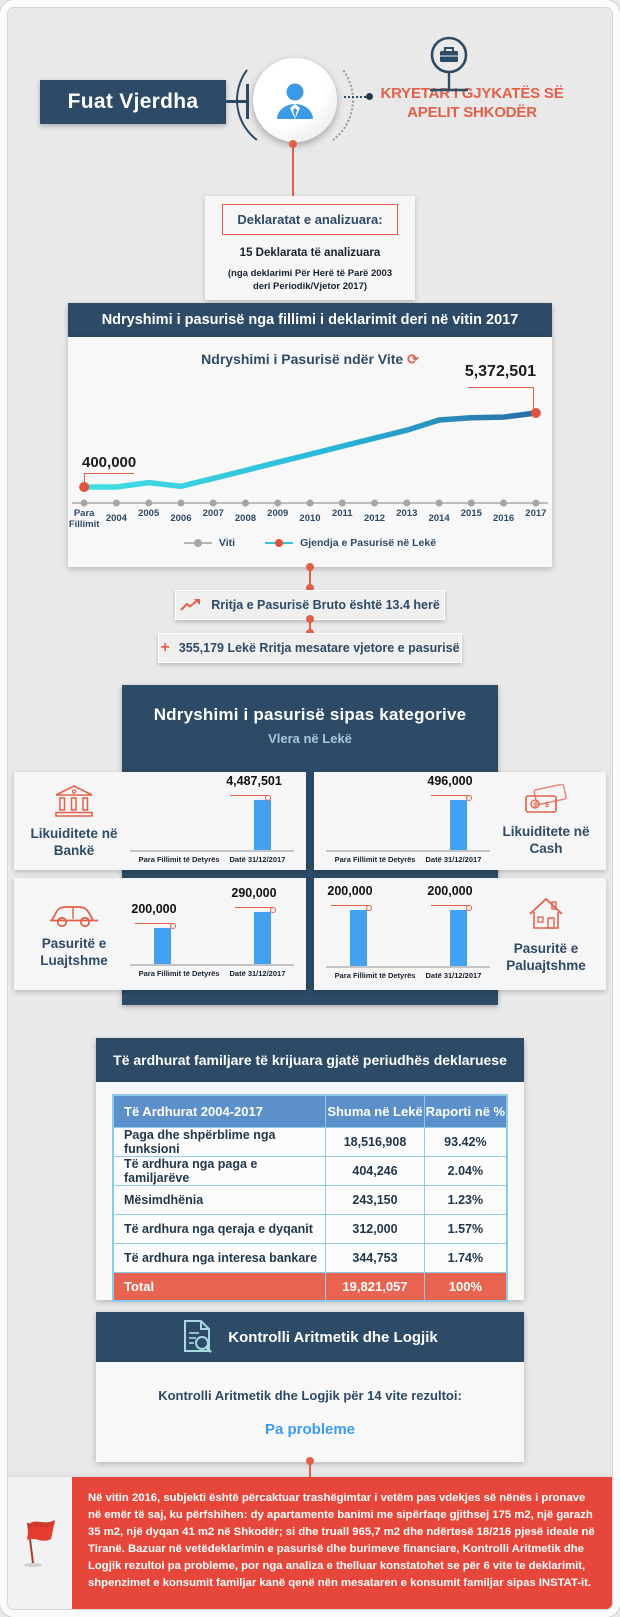  What do you see at coordinates (213, 513) in the screenshot?
I see `x-axis-label: 2007` at bounding box center [213, 513].